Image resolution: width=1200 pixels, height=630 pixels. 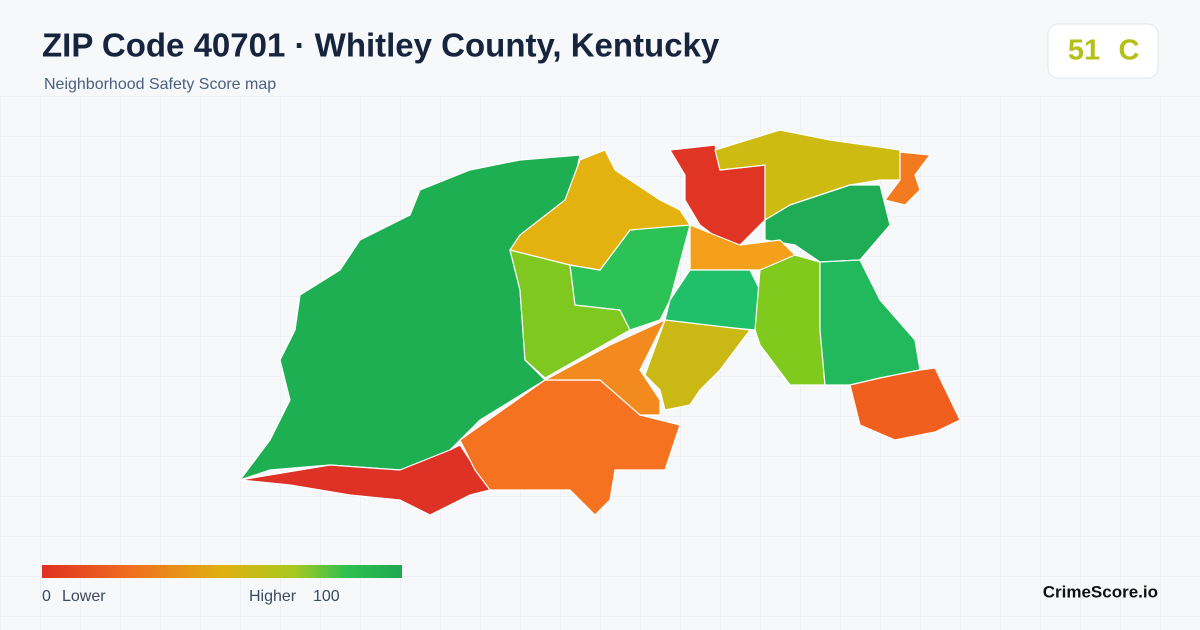 What do you see at coordinates (222, 571) in the screenshot?
I see `legend-scale` at bounding box center [222, 571].